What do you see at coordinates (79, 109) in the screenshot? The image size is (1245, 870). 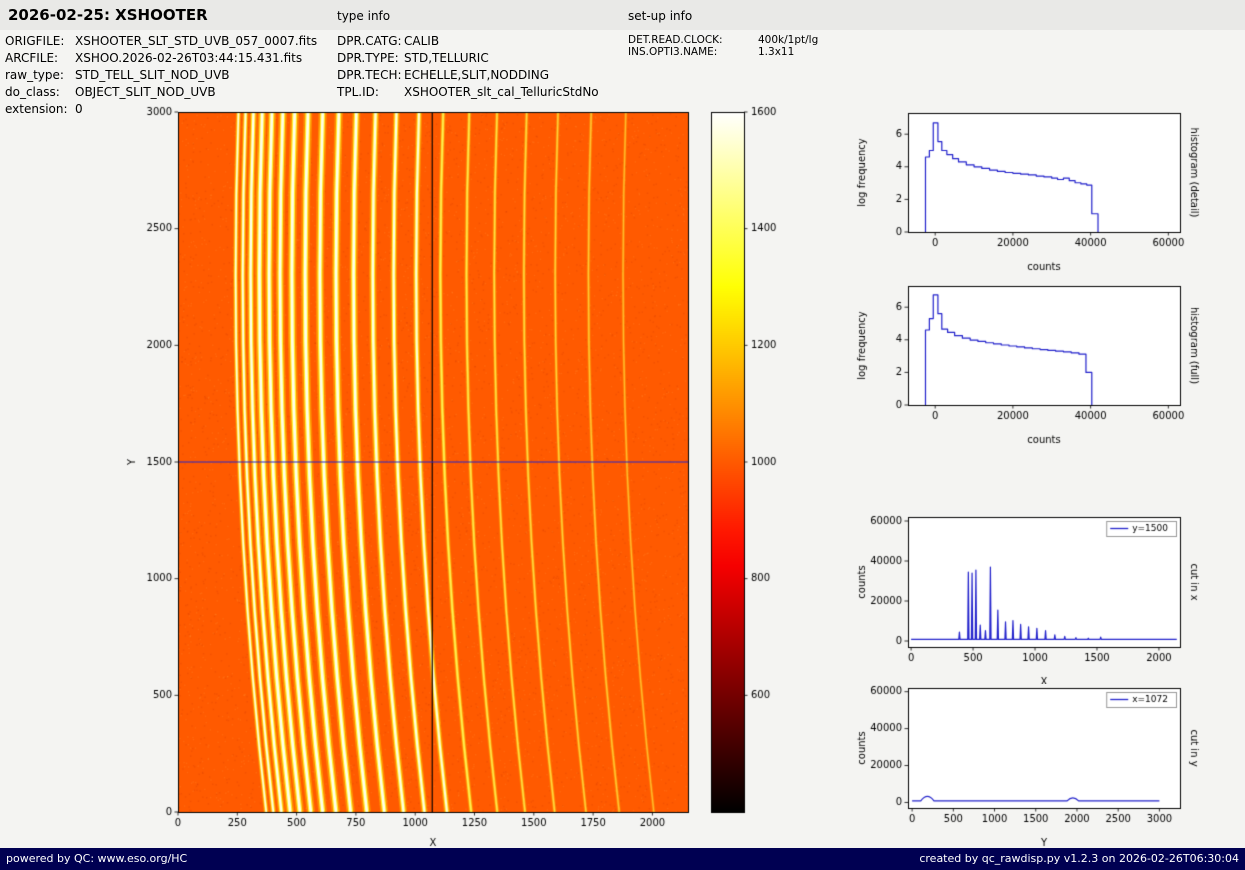 I see `meta-value: 0` at bounding box center [79, 109].